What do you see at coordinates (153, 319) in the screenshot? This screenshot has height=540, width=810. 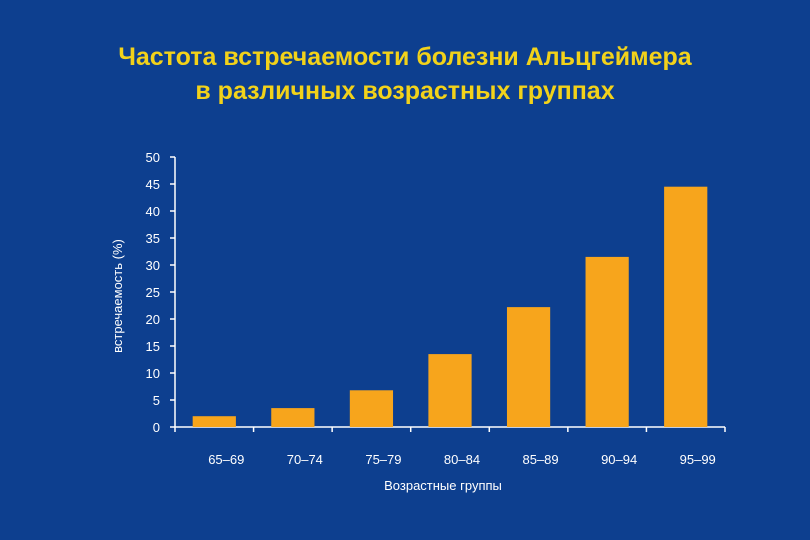 I see `y-tick-label: 20` at bounding box center [153, 319].